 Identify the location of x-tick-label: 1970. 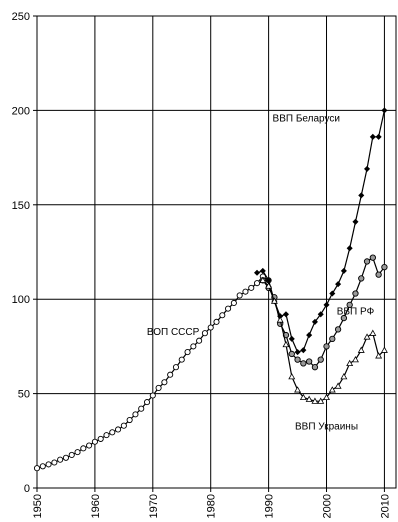
(154, 506).